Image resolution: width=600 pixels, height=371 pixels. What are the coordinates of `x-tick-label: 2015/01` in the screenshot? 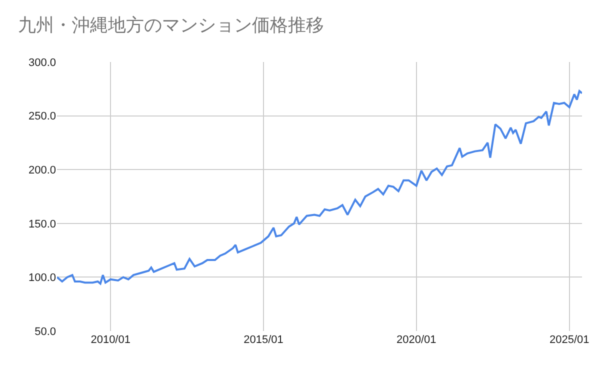 It's located at (264, 340).